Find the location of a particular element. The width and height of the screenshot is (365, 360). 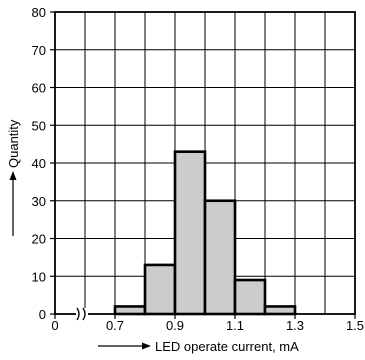

y-axis-label: Quantity is located at coordinates (13, 143).